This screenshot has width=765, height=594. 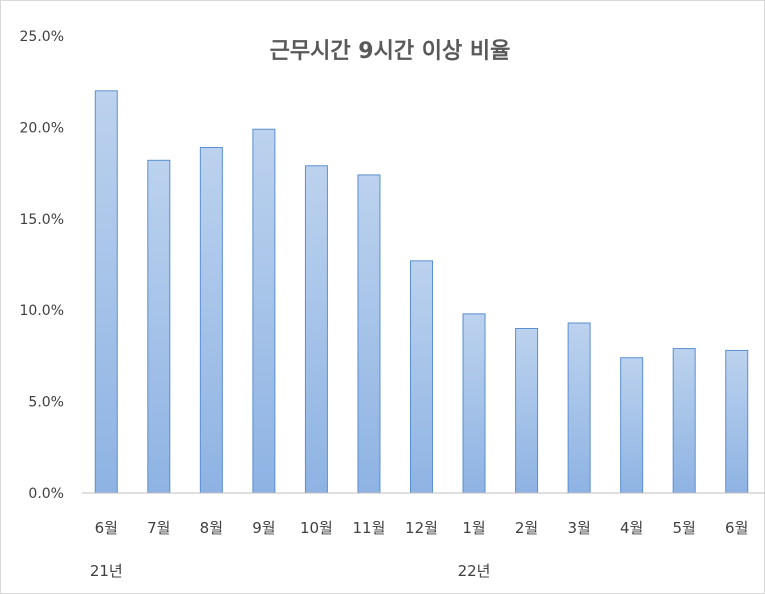 I want to click on x-category-label: 3월, so click(x=578, y=528).